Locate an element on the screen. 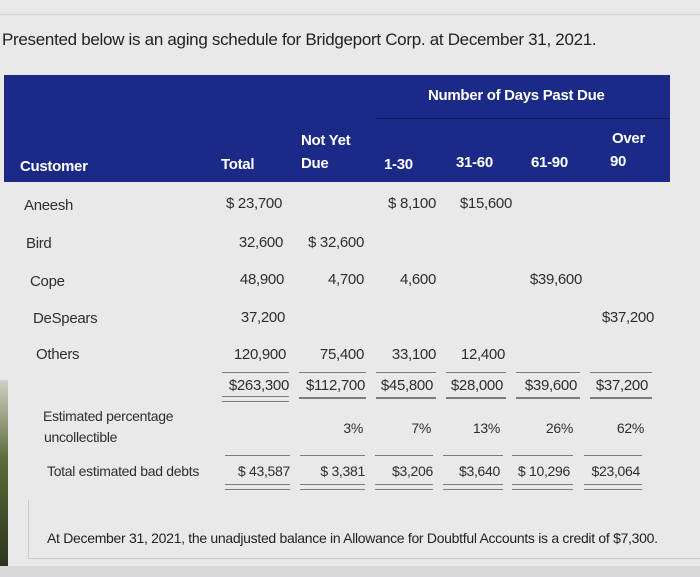 The height and width of the screenshot is (577, 700). col-not-yet-due-line1: Not Yet is located at coordinates (326, 140).